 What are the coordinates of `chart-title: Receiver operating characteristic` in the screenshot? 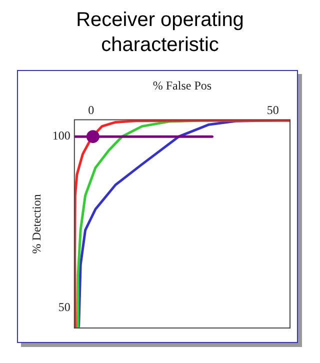 It's located at (160, 33).